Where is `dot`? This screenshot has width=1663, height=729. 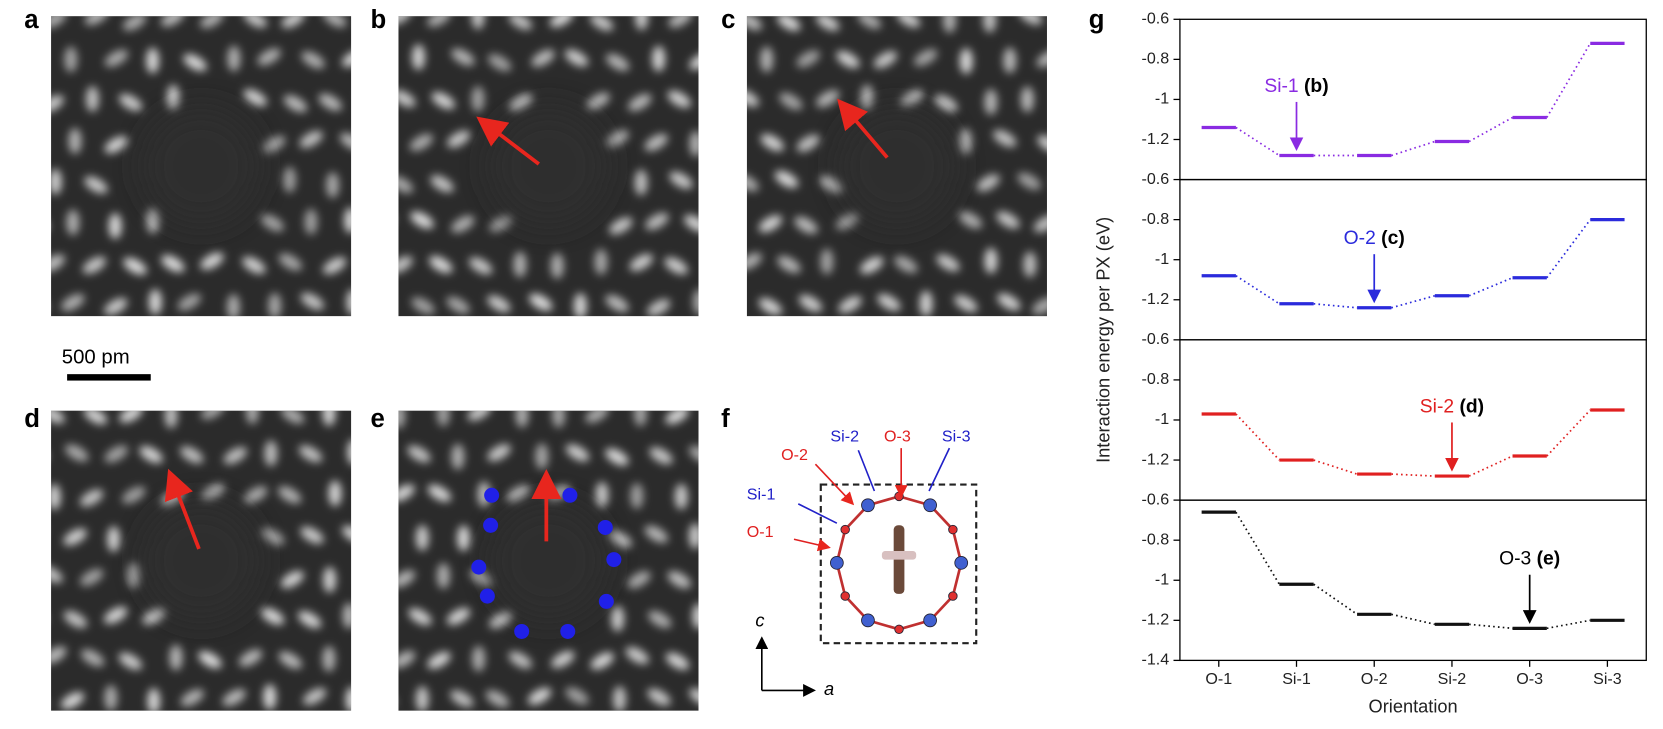 dot is located at coordinates (606, 601).